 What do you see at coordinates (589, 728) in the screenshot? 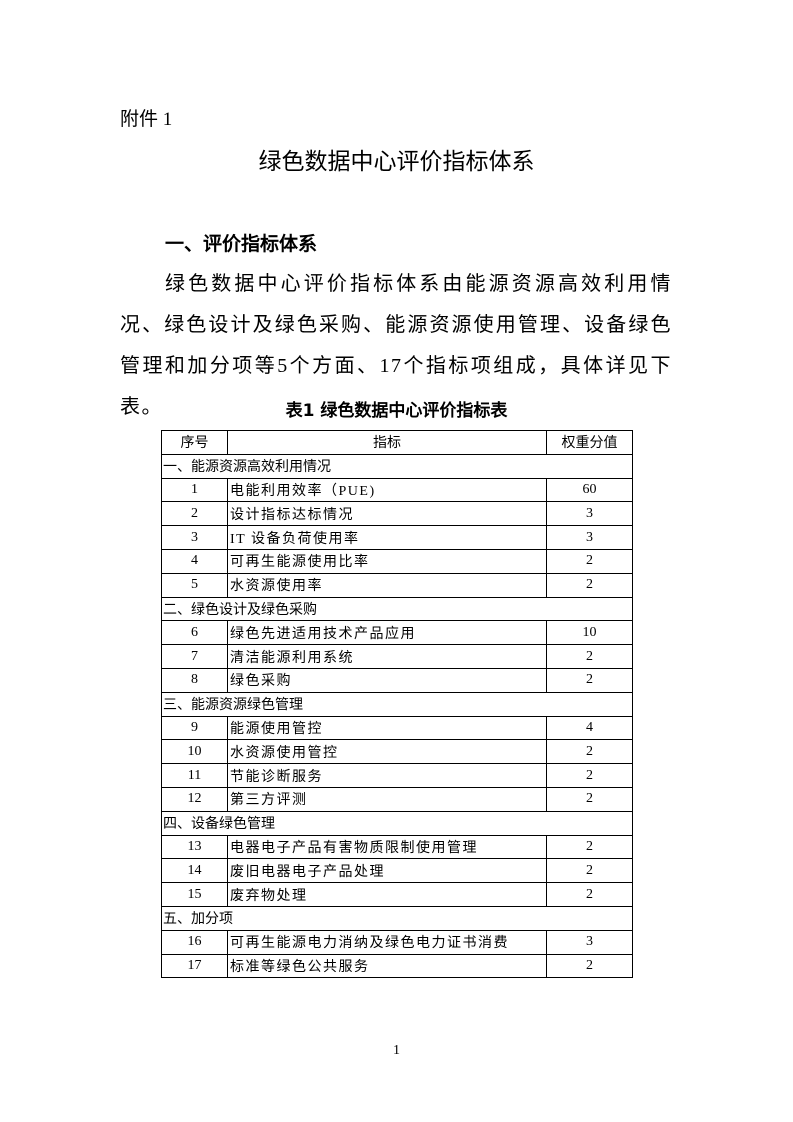
I see `weight-value: 4` at bounding box center [589, 728].